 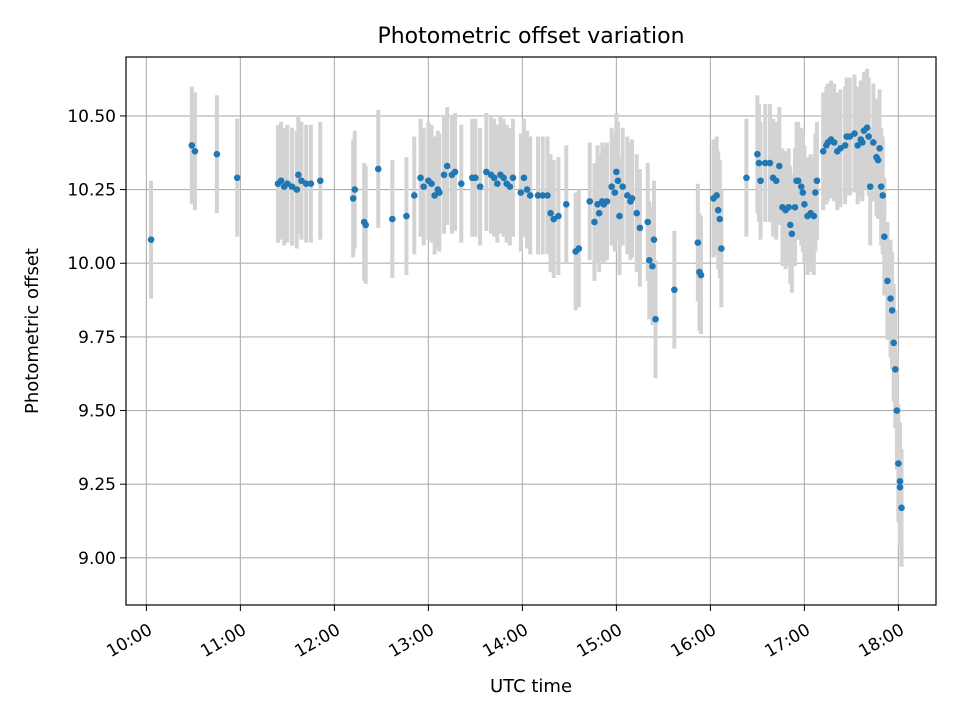 I want to click on y-tick-label: 9.00, so click(x=97, y=559).